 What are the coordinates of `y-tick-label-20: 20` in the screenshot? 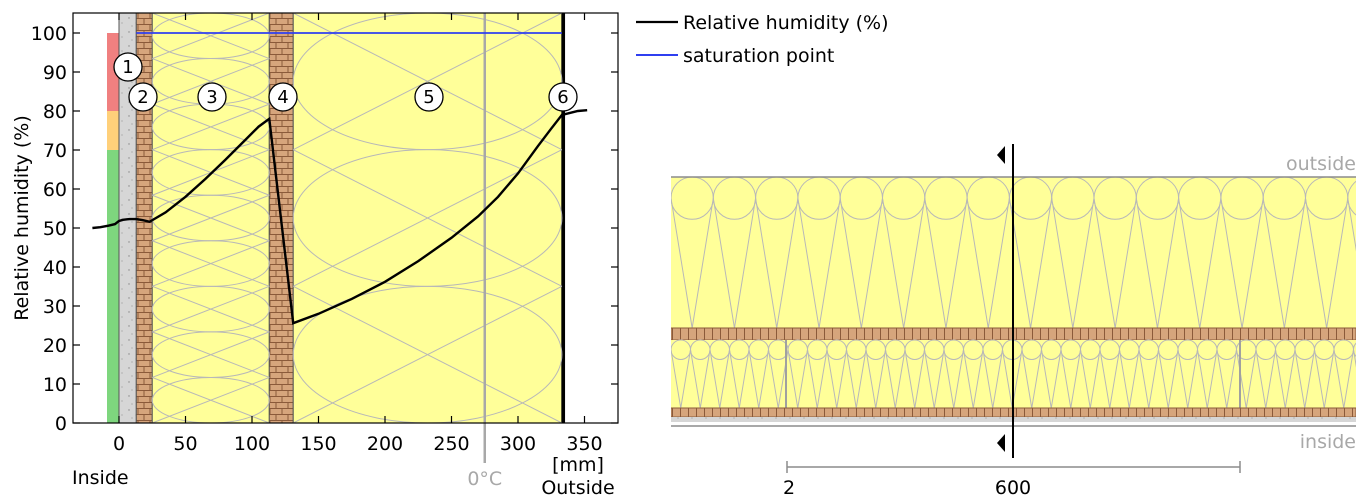 It's located at (55, 346).